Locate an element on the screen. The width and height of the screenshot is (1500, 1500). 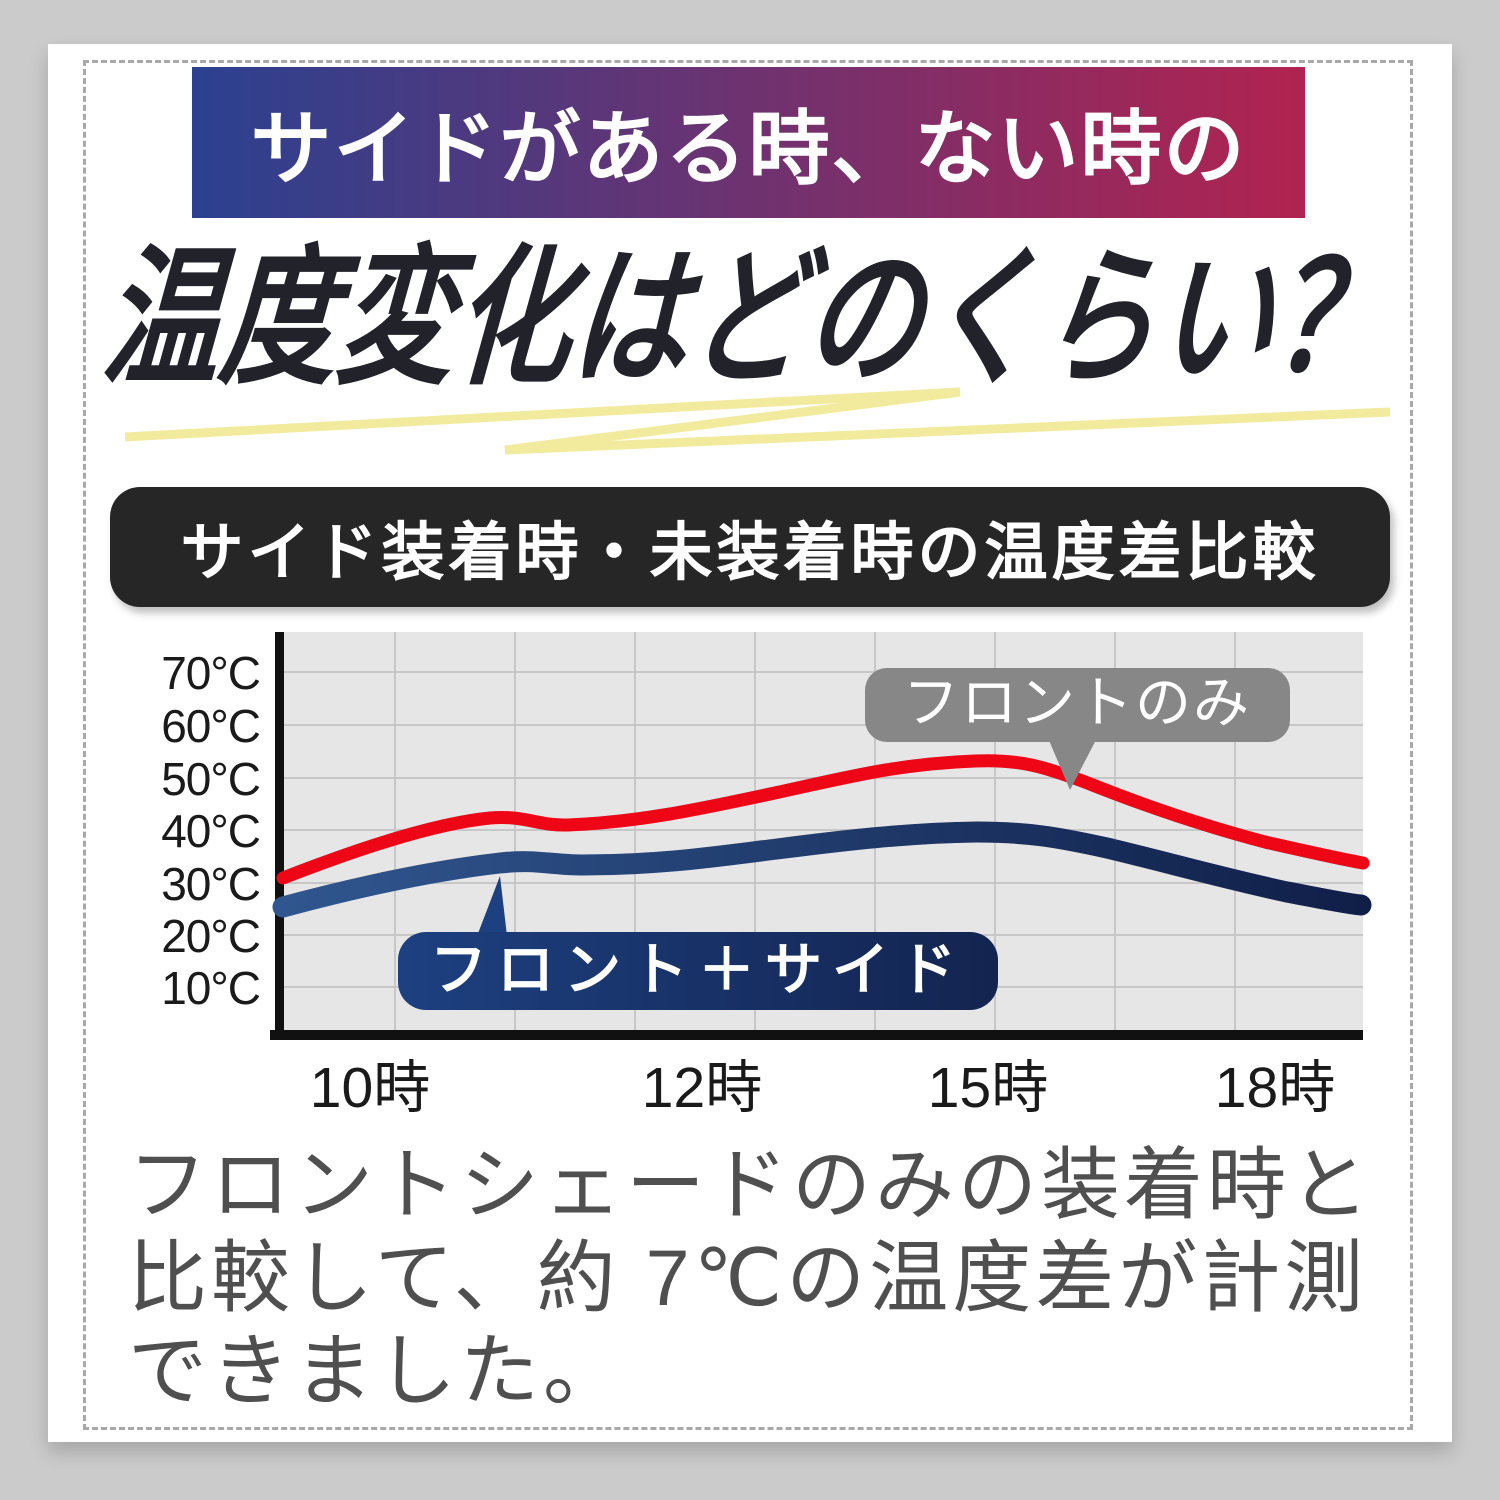
footer-line-1: フロントシェードのみの装着時と is located at coordinates (750, 1184).